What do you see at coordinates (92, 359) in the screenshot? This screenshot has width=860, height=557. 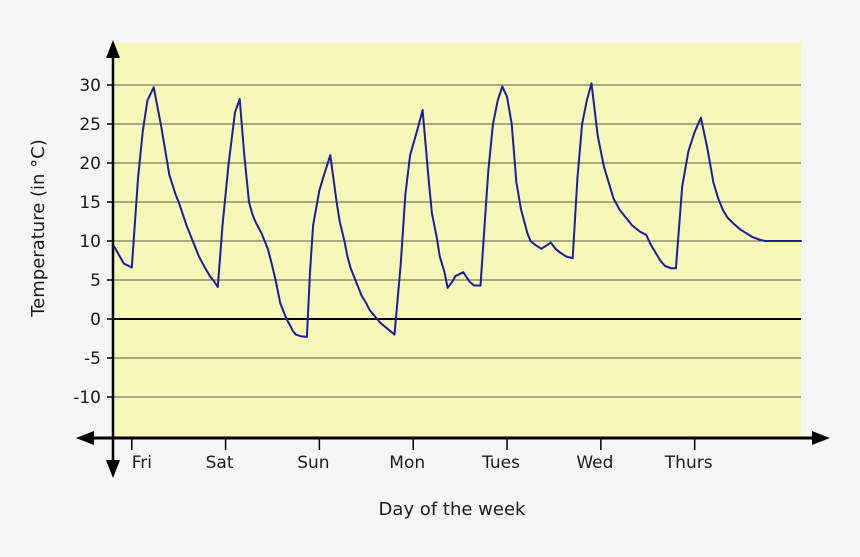 I see `y-tick-label: -5` at bounding box center [92, 359].